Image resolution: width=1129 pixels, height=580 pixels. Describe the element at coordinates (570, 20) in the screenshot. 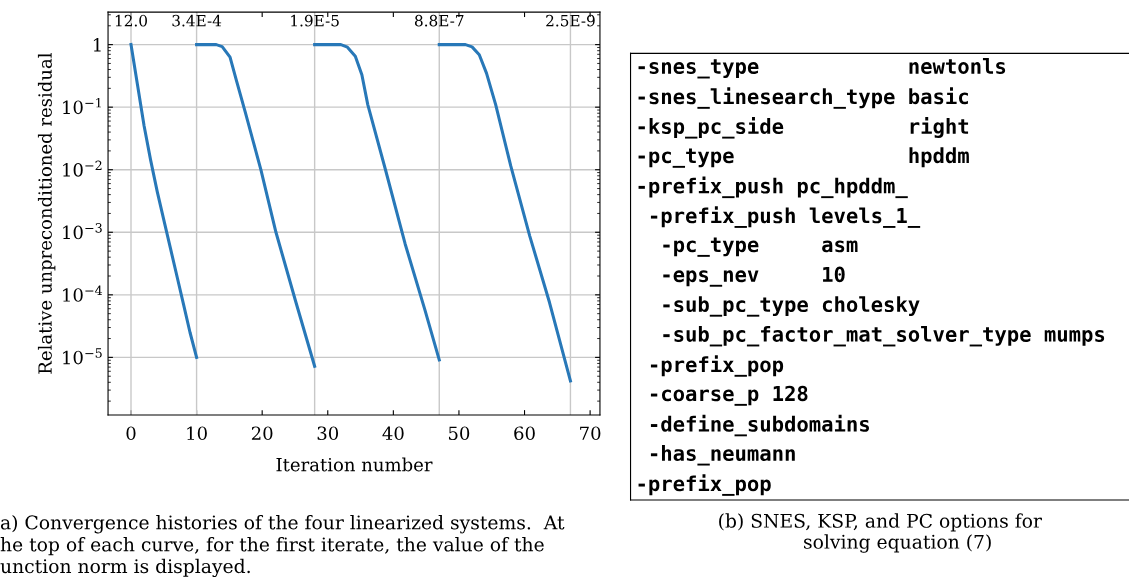

I see `annotation: 2.5E-9` at that location.